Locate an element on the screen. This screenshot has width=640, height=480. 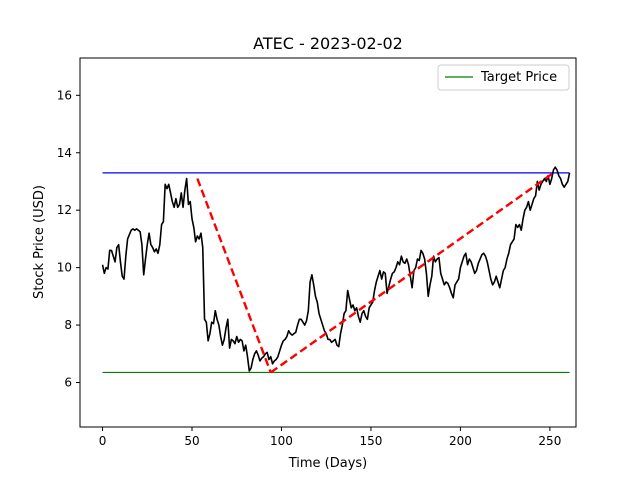
x-tick-label: 200 is located at coordinates (460, 441).